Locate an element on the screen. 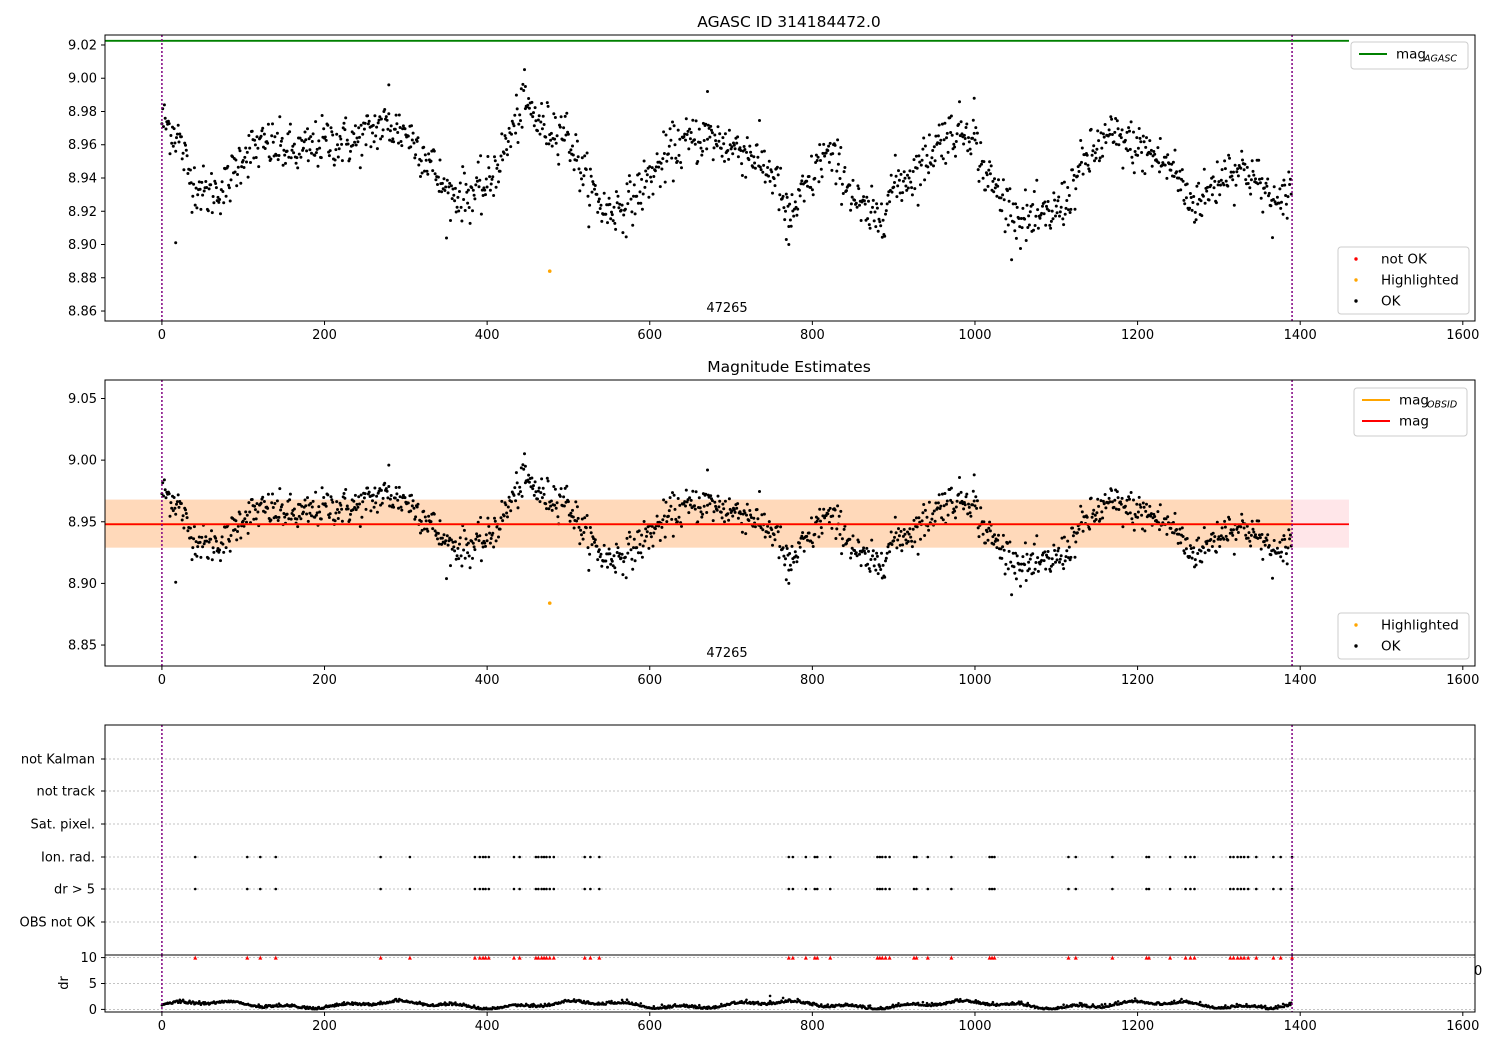 The height and width of the screenshot is (1050, 1500). panel-flags-grid is located at coordinates (790, 840).